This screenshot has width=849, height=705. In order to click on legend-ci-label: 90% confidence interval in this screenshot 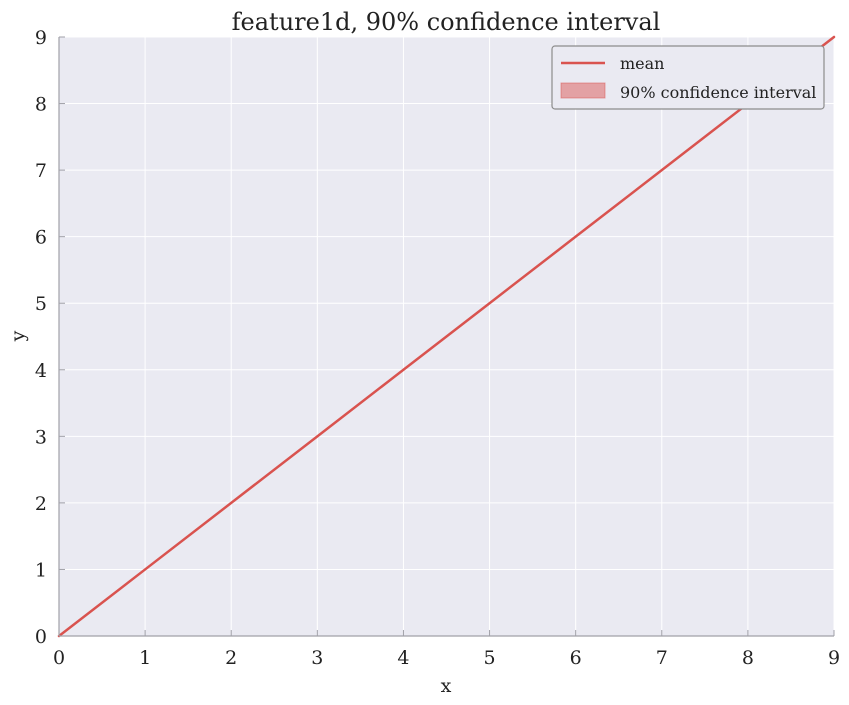, I will do `click(718, 92)`.